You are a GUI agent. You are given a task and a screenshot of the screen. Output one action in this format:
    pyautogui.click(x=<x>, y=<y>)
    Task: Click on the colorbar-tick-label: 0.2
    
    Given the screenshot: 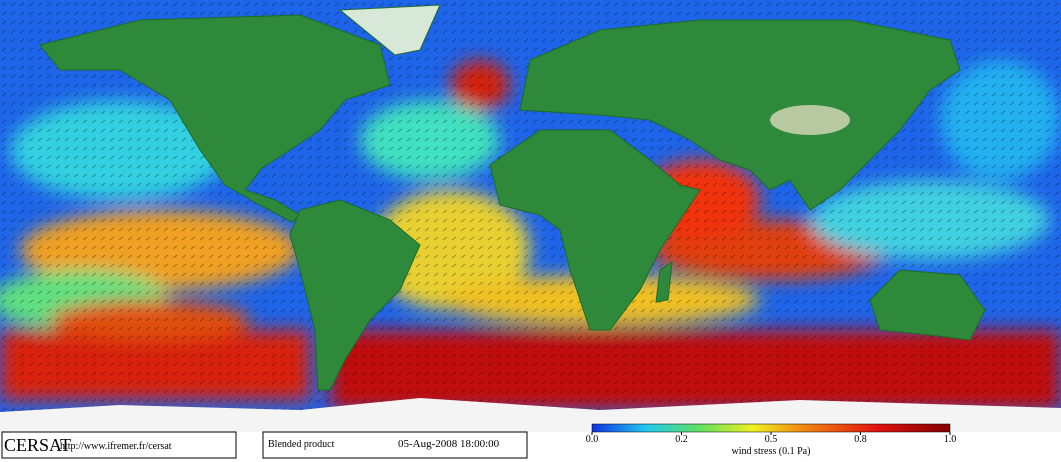 What is the action you would take?
    pyautogui.click(x=681, y=439)
    